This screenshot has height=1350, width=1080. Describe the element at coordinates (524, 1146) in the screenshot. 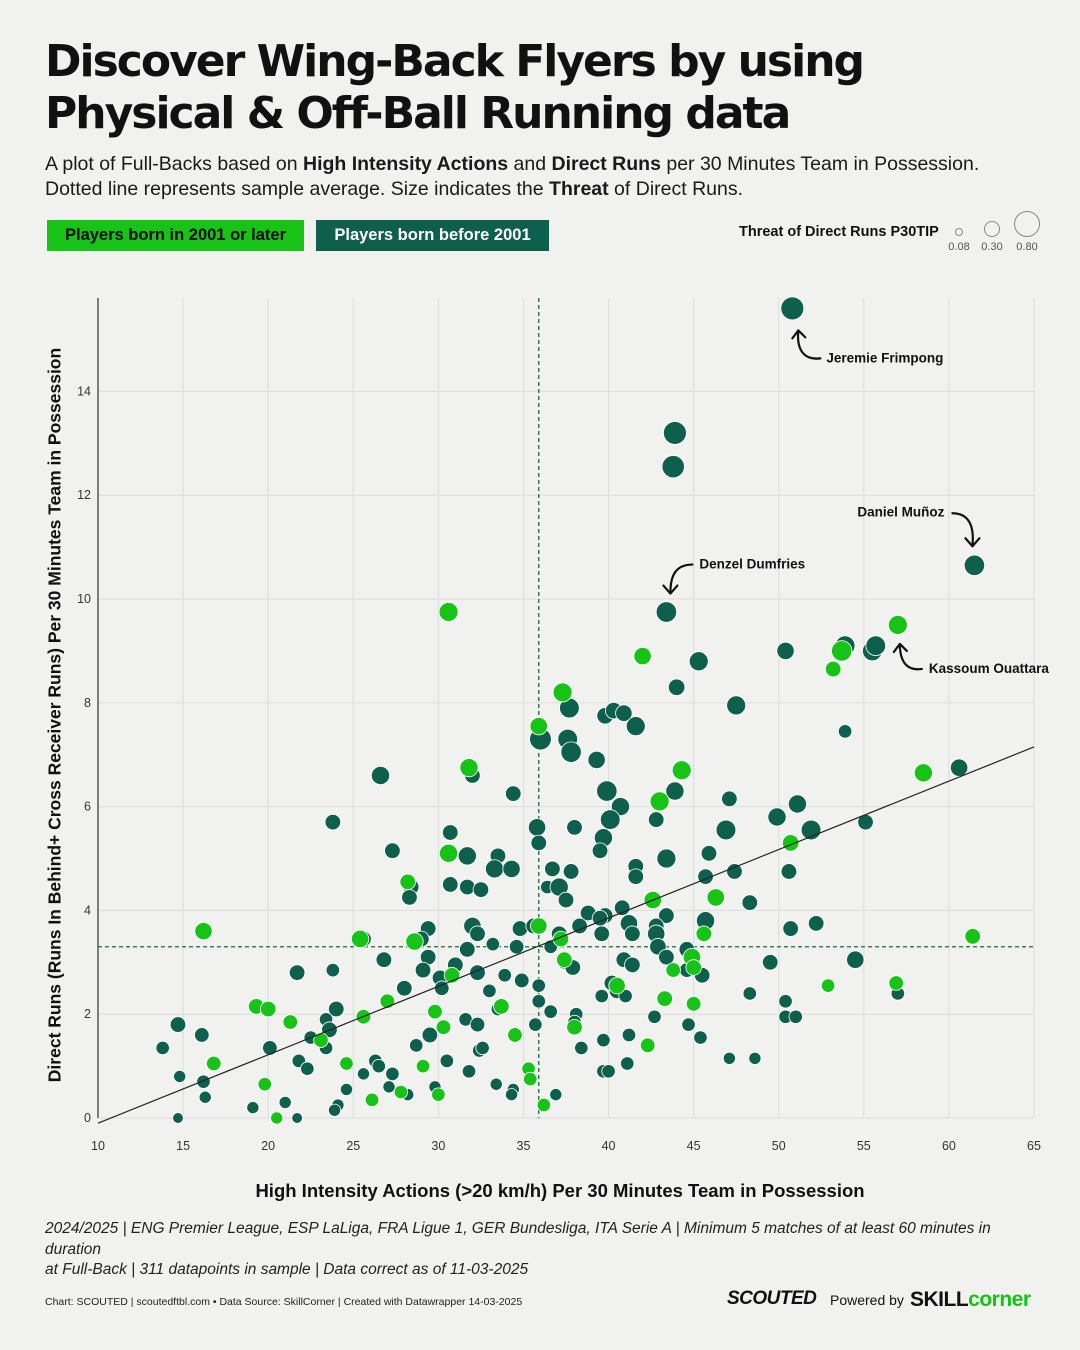

I see `x-tick-label: 35` at that location.